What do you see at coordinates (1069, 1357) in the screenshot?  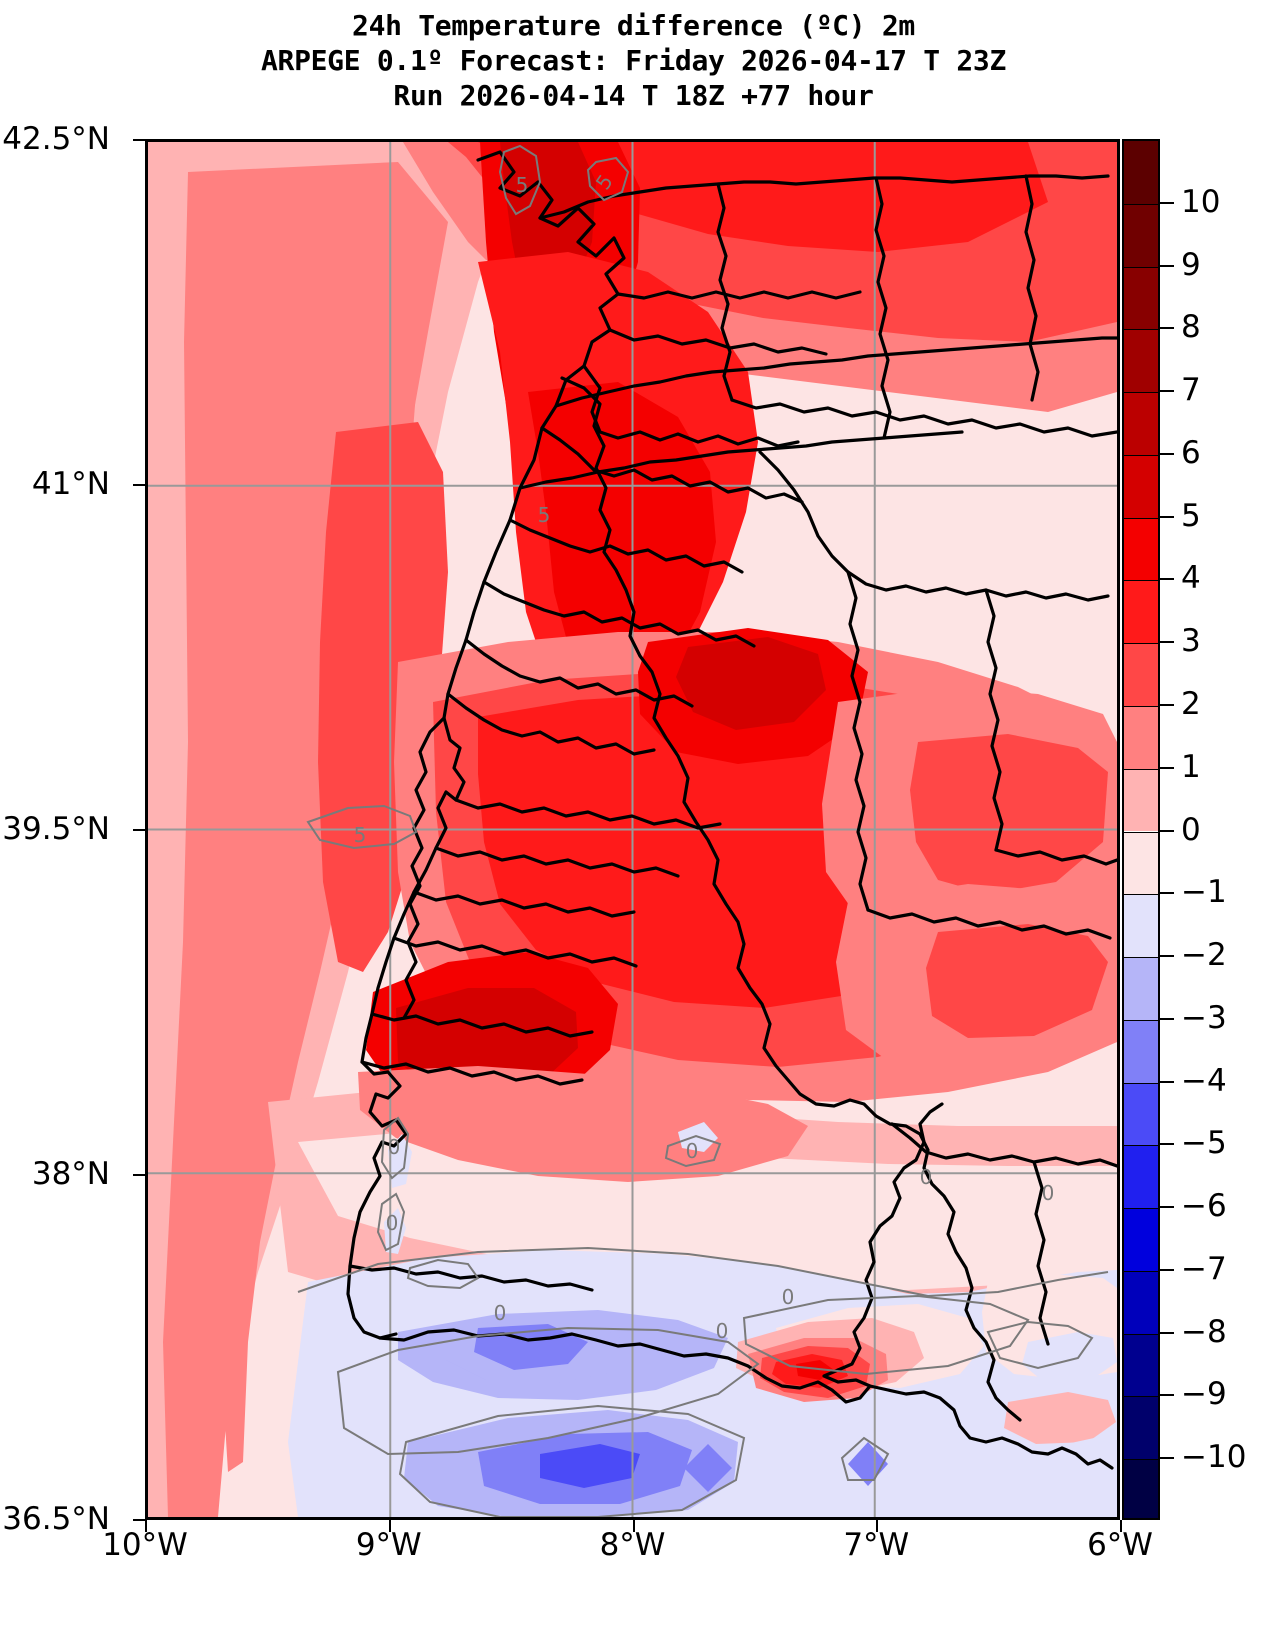 I see `patch-gib-blue` at bounding box center [1069, 1357].